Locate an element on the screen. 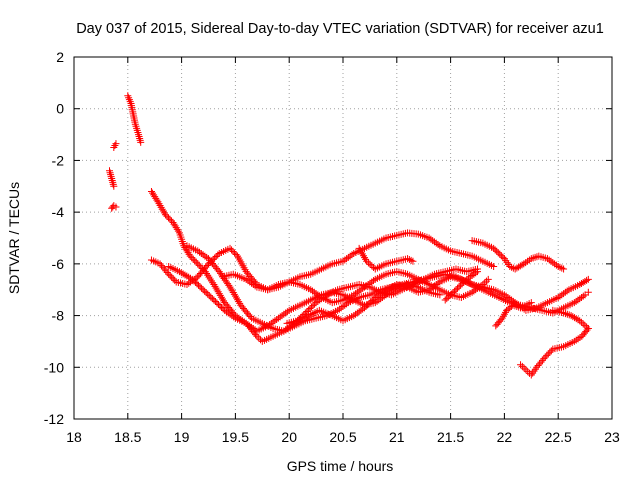 The width and height of the screenshot is (640, 480). x-tick-label: 22 is located at coordinates (505, 437).